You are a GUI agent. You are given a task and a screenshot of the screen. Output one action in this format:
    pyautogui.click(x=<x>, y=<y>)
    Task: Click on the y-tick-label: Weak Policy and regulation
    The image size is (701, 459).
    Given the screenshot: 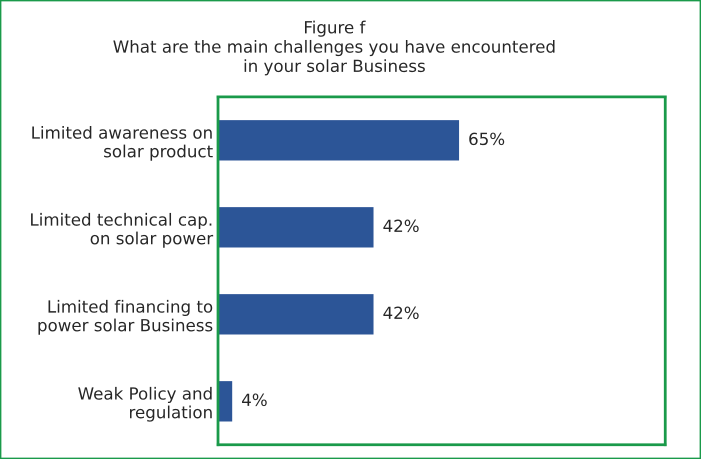 What is the action you would take?
    pyautogui.click(x=145, y=404)
    